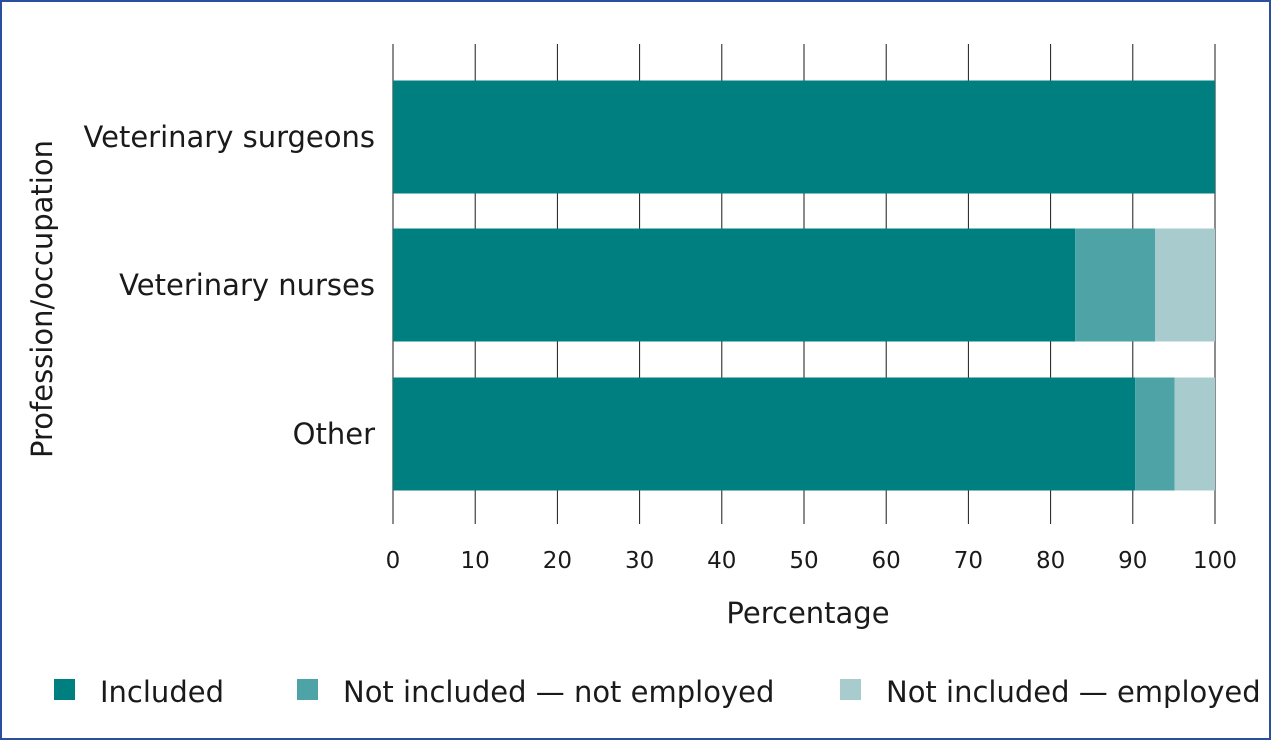  What do you see at coordinates (721, 561) in the screenshot?
I see `x-tick-label: 40` at bounding box center [721, 561].